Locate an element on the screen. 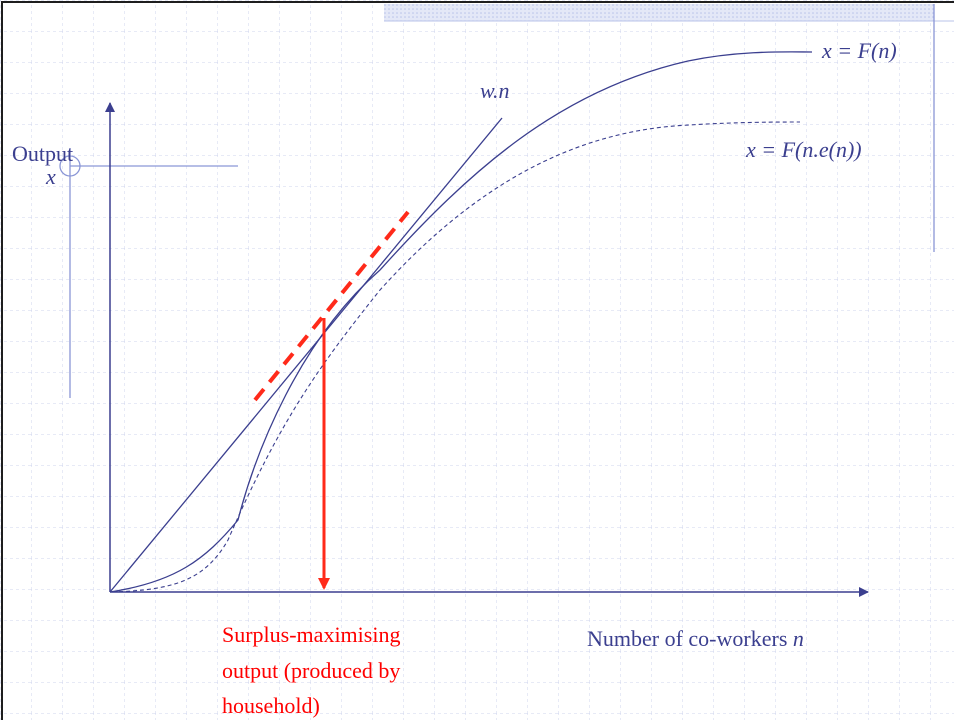 The height and width of the screenshot is (720, 954). y-axis-symbol: x is located at coordinates (50, 176).